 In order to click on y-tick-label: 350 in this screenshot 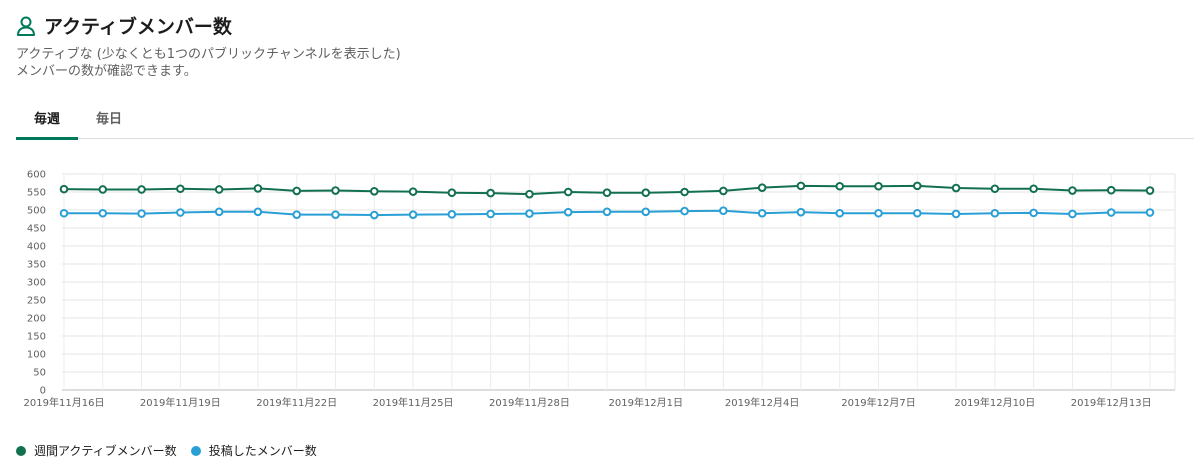, I will do `click(36, 265)`.